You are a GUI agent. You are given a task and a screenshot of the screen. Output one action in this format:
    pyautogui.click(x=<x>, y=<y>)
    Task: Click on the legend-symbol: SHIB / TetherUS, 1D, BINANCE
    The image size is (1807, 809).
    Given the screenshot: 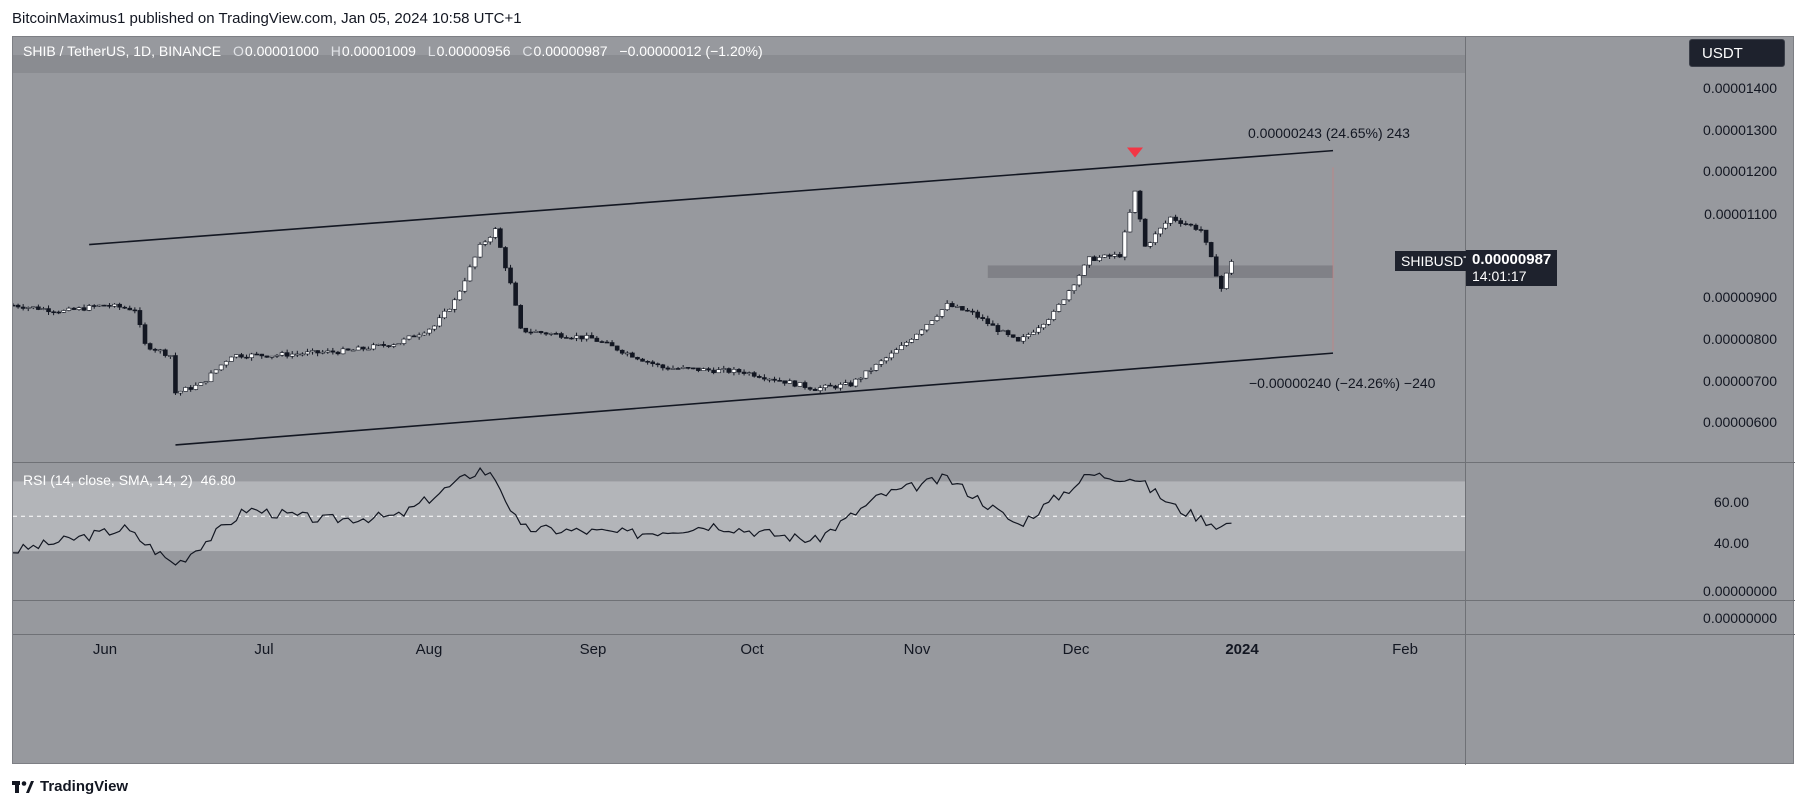 What is the action you would take?
    pyautogui.click(x=122, y=51)
    